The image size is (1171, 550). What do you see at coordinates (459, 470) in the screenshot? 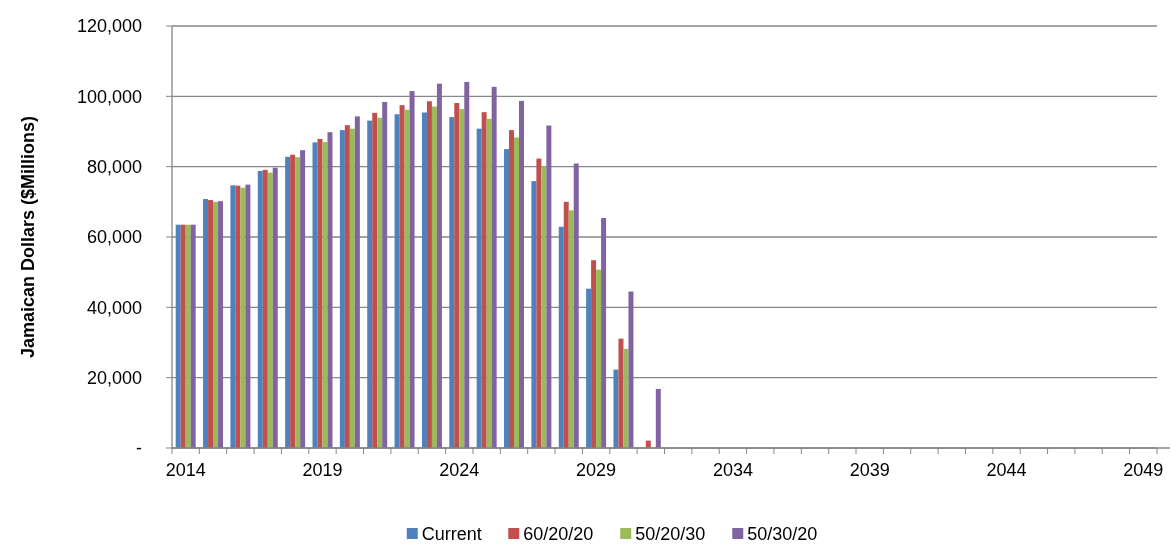
I see `x-tick-label: 2024` at bounding box center [459, 470].